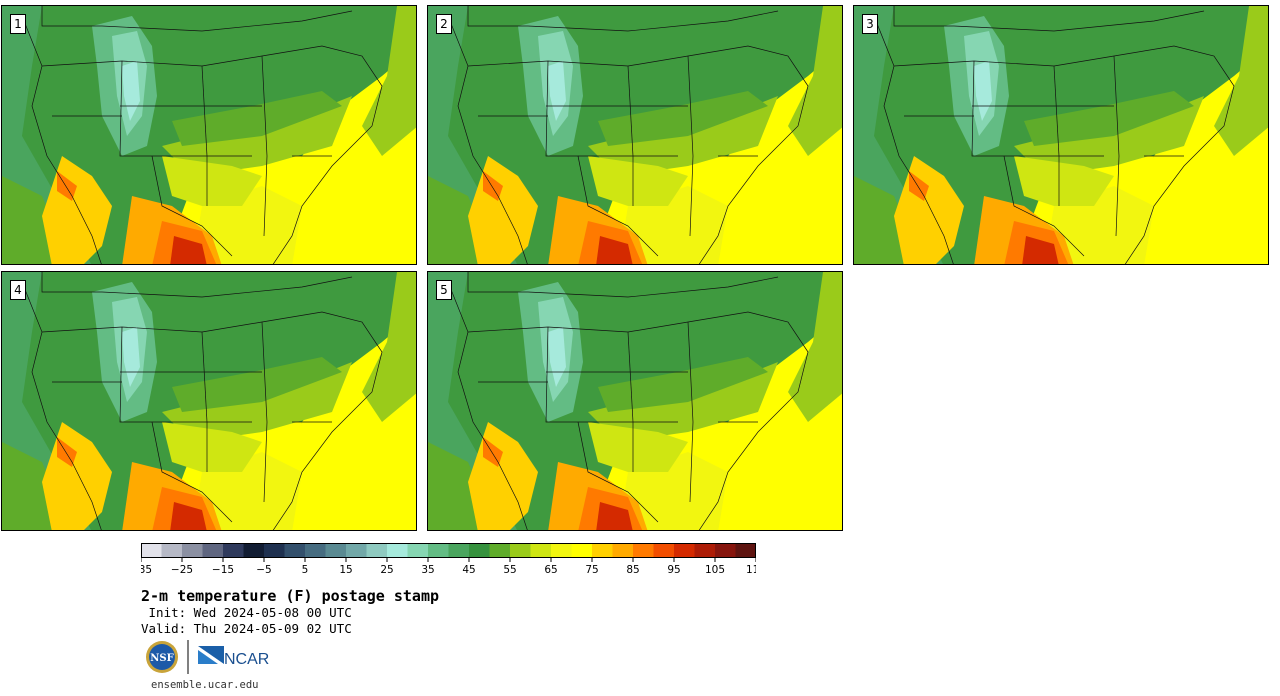 The width and height of the screenshot is (1280, 696). I want to click on member-panel-2: 2, so click(635, 135).